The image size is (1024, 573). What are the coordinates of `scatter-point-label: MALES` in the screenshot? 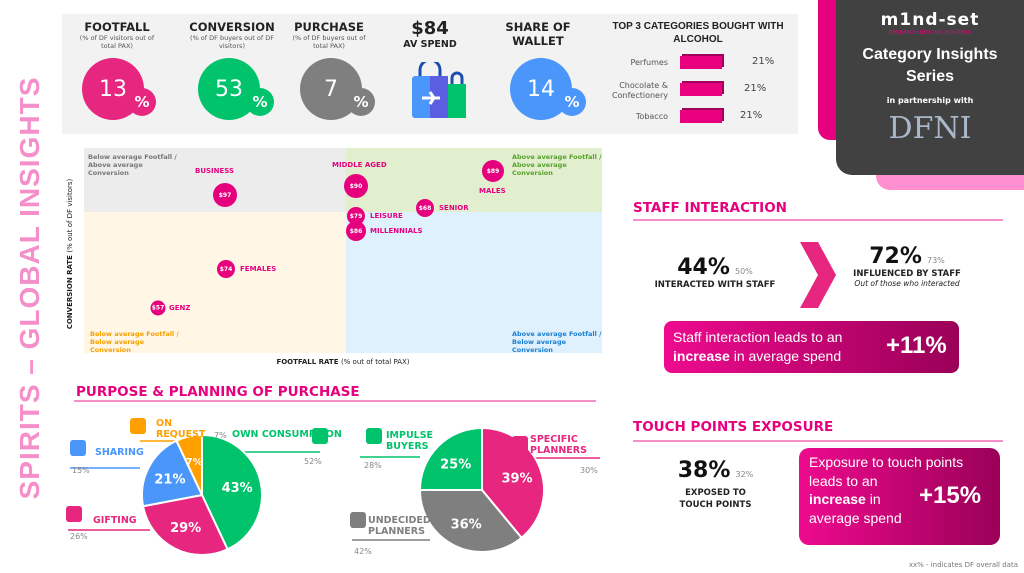 It's located at (492, 191).